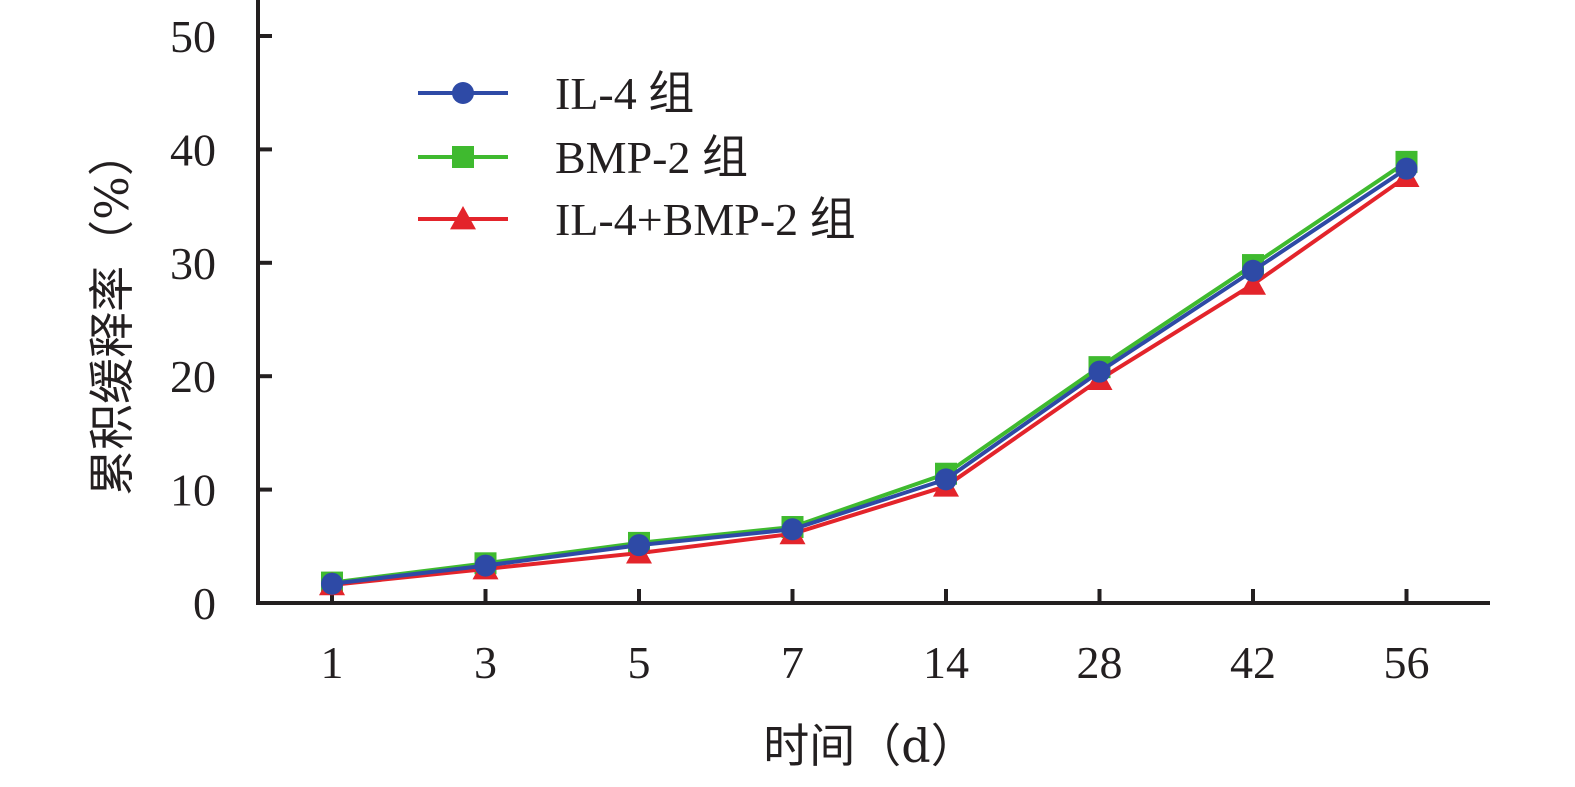 This screenshot has width=1575, height=787. Describe the element at coordinates (193, 36) in the screenshot. I see `y-tick-label: 50` at that location.